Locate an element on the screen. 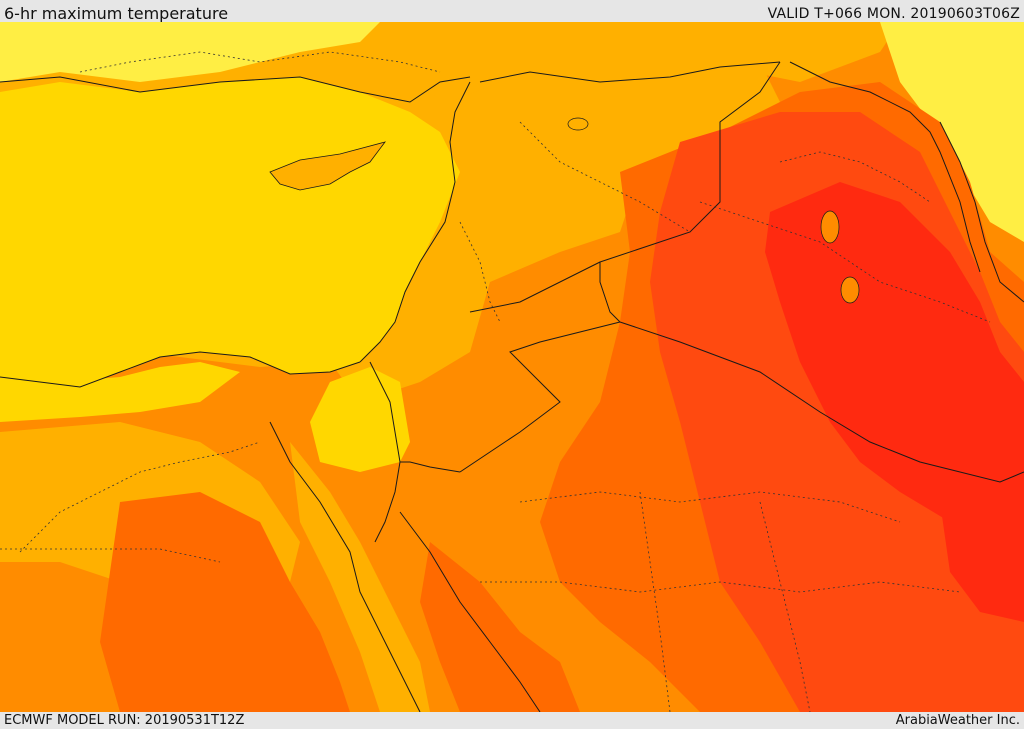  border-iraq-saudi is located at coordinates (821, 402).